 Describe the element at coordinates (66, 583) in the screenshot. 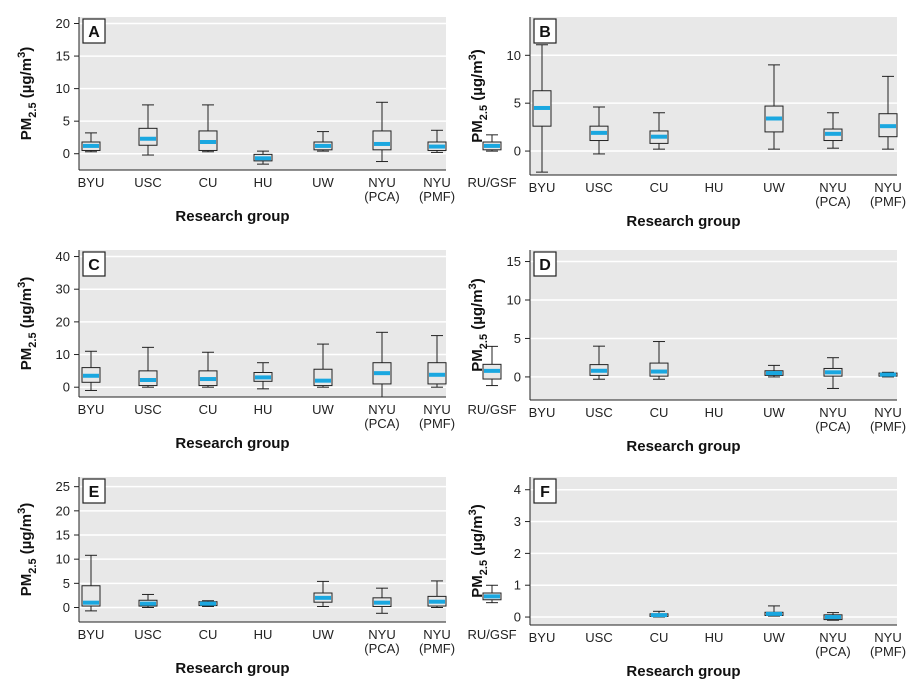

I see `y-tick-label: 5` at that location.